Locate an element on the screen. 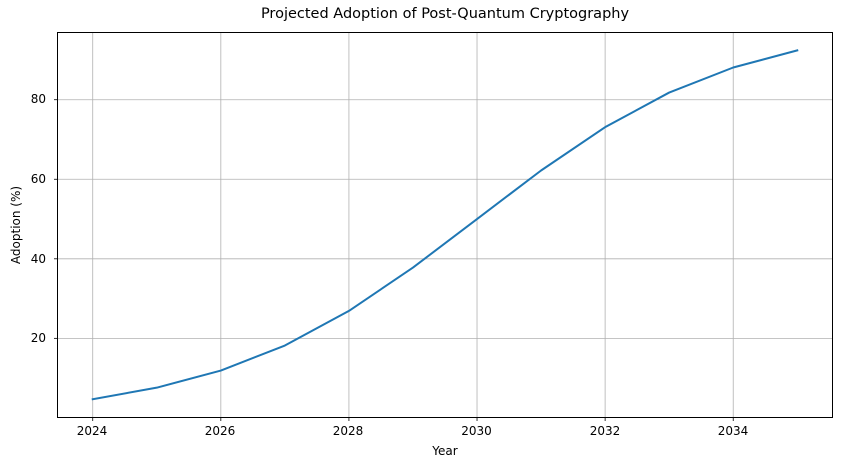 This screenshot has height=470, width=841. y-tick-label: 60 is located at coordinates (38, 179).